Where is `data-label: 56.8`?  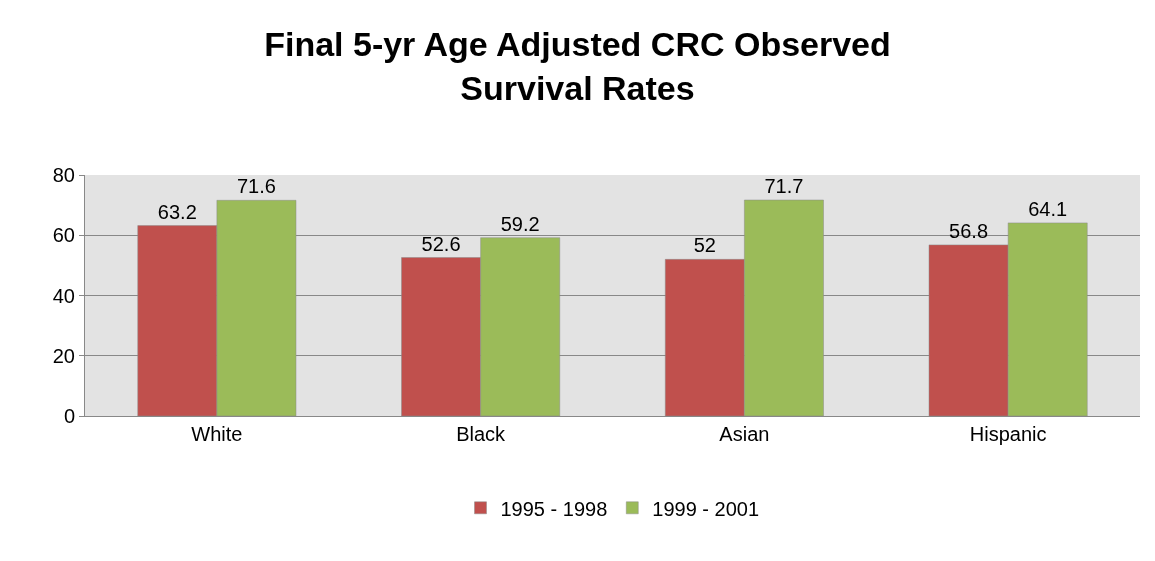
data-label: 56.8 is located at coordinates (969, 230).